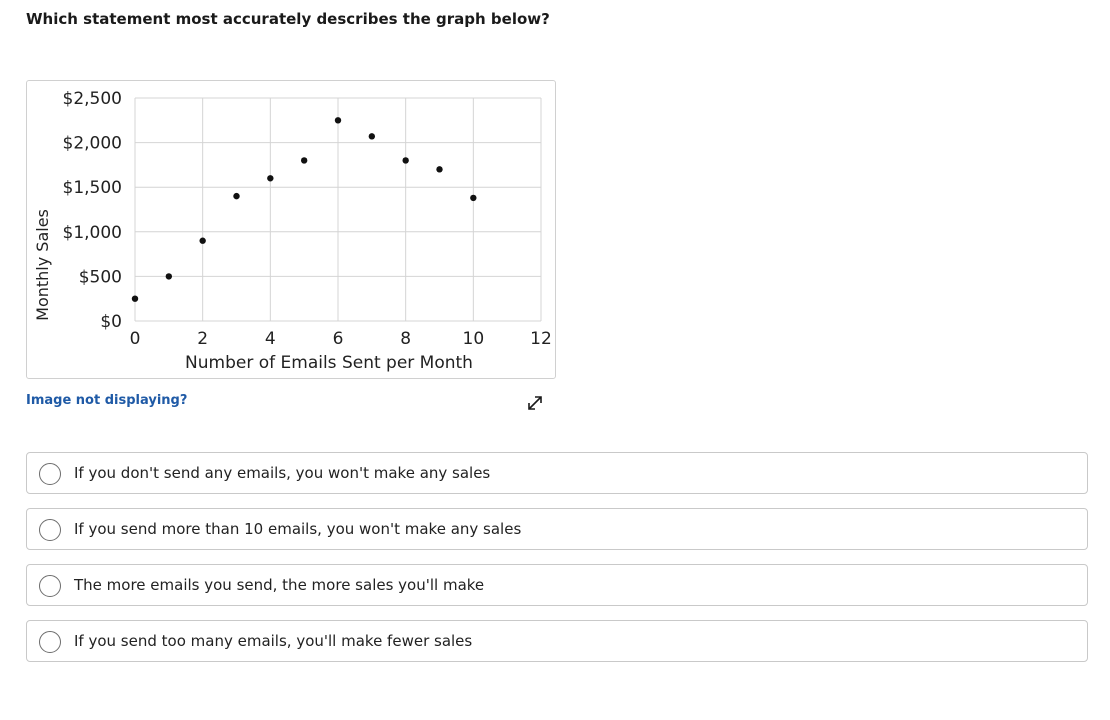 This screenshot has width=1110, height=720. What do you see at coordinates (92, 188) in the screenshot?
I see `y-tick-label: $1,500` at bounding box center [92, 188].